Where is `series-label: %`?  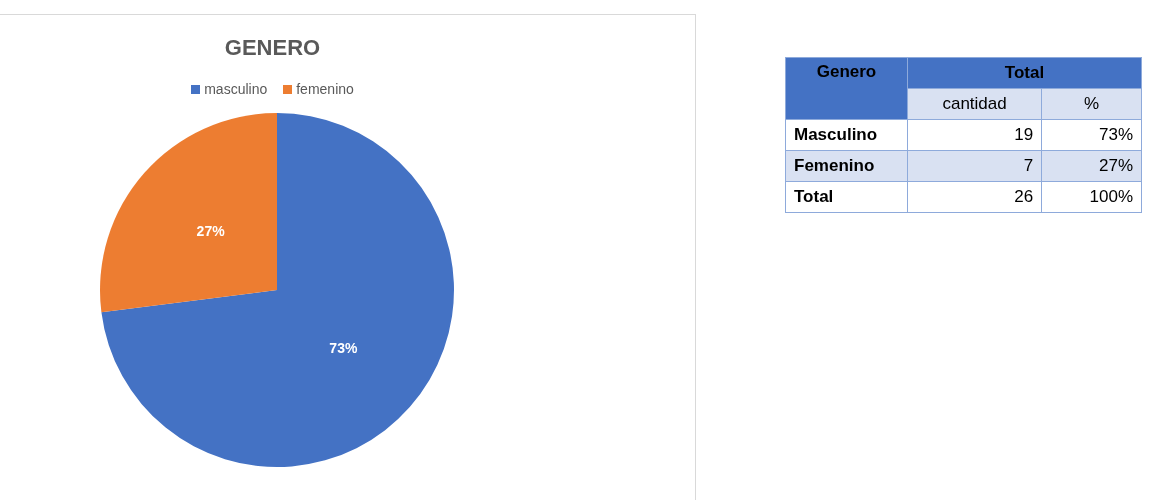 series-label: % is located at coordinates (1091, 104).